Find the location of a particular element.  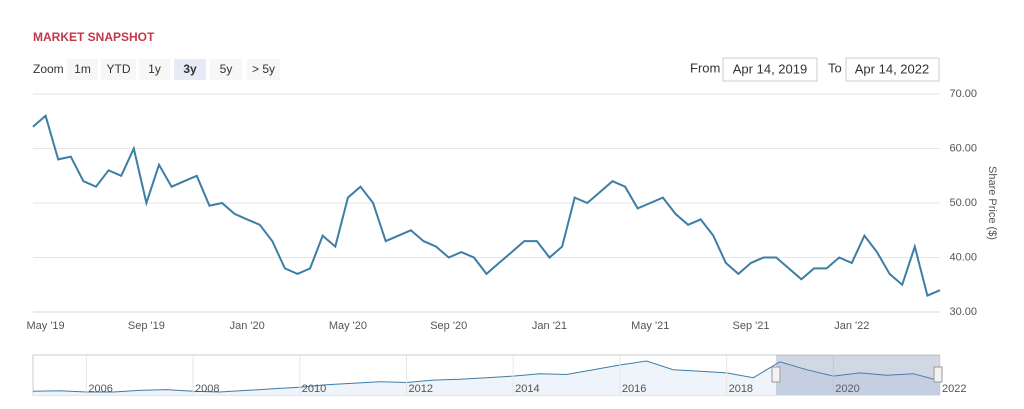

navigator-label: 2012 is located at coordinates (420, 389).